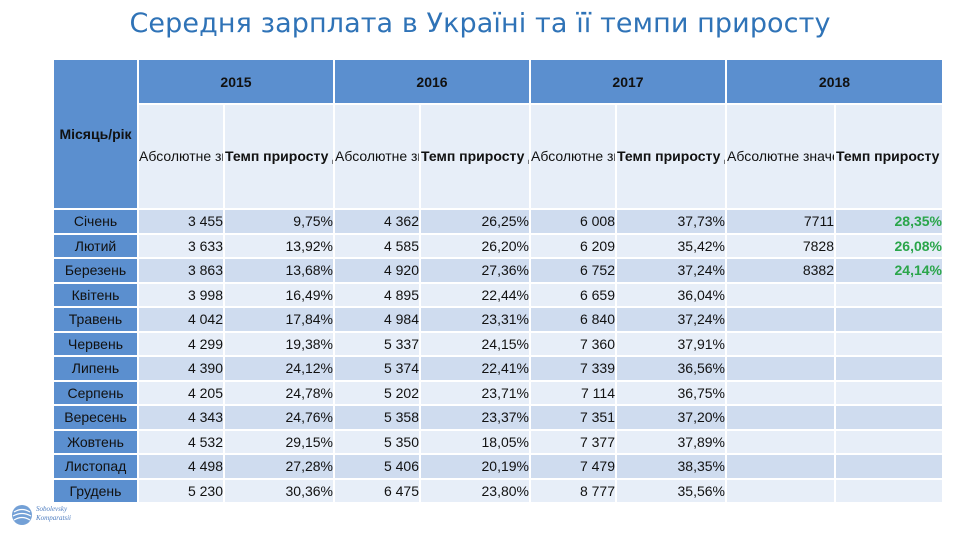 Image resolution: width=960 pixels, height=536 pixels. Describe the element at coordinates (22, 515) in the screenshot. I see `globe-logo-icon` at that location.